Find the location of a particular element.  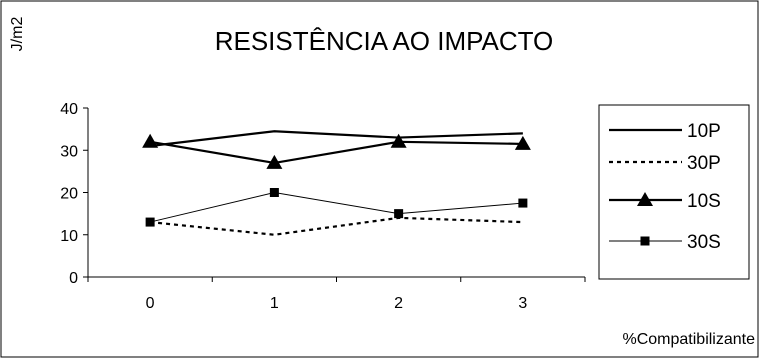

y-tick-label: 30 is located at coordinates (69, 151).